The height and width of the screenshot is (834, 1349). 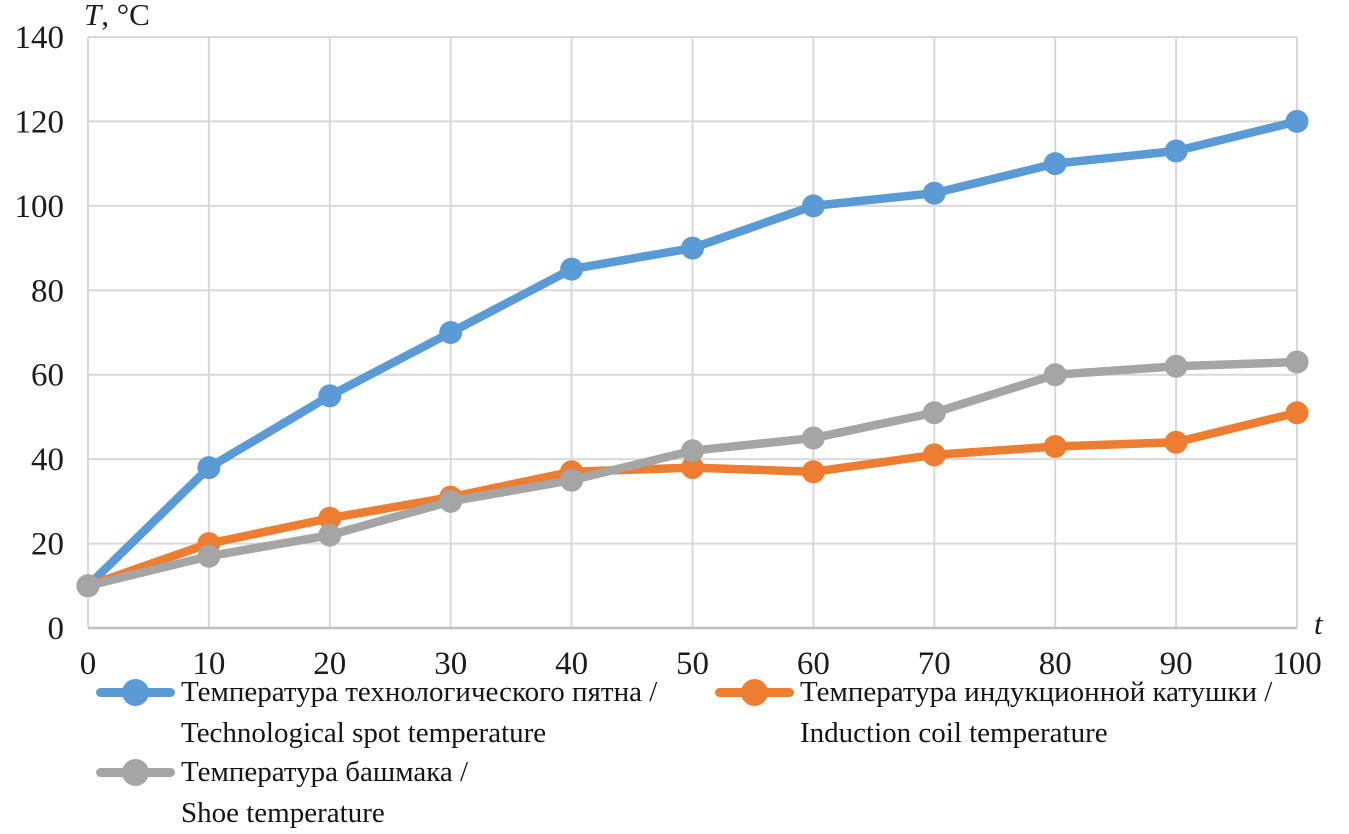 I want to click on x-axis-title: t, so click(x=1319, y=623).